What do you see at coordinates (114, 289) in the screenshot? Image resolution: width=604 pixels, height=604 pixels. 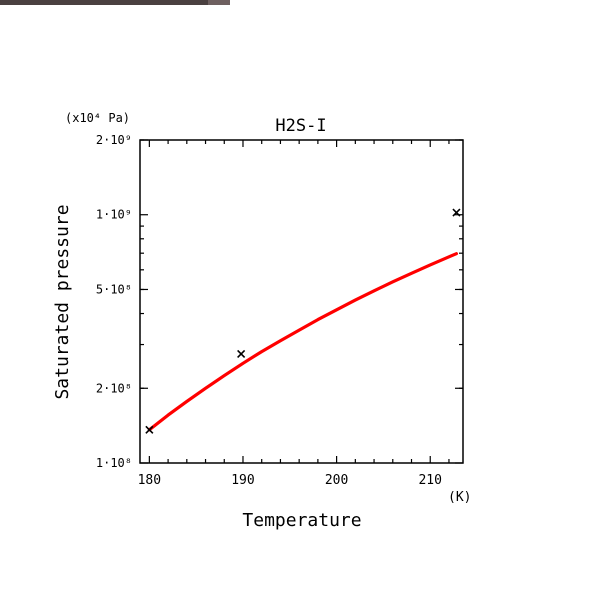 I see `y-tick-label: 5·10⁸` at bounding box center [114, 289].